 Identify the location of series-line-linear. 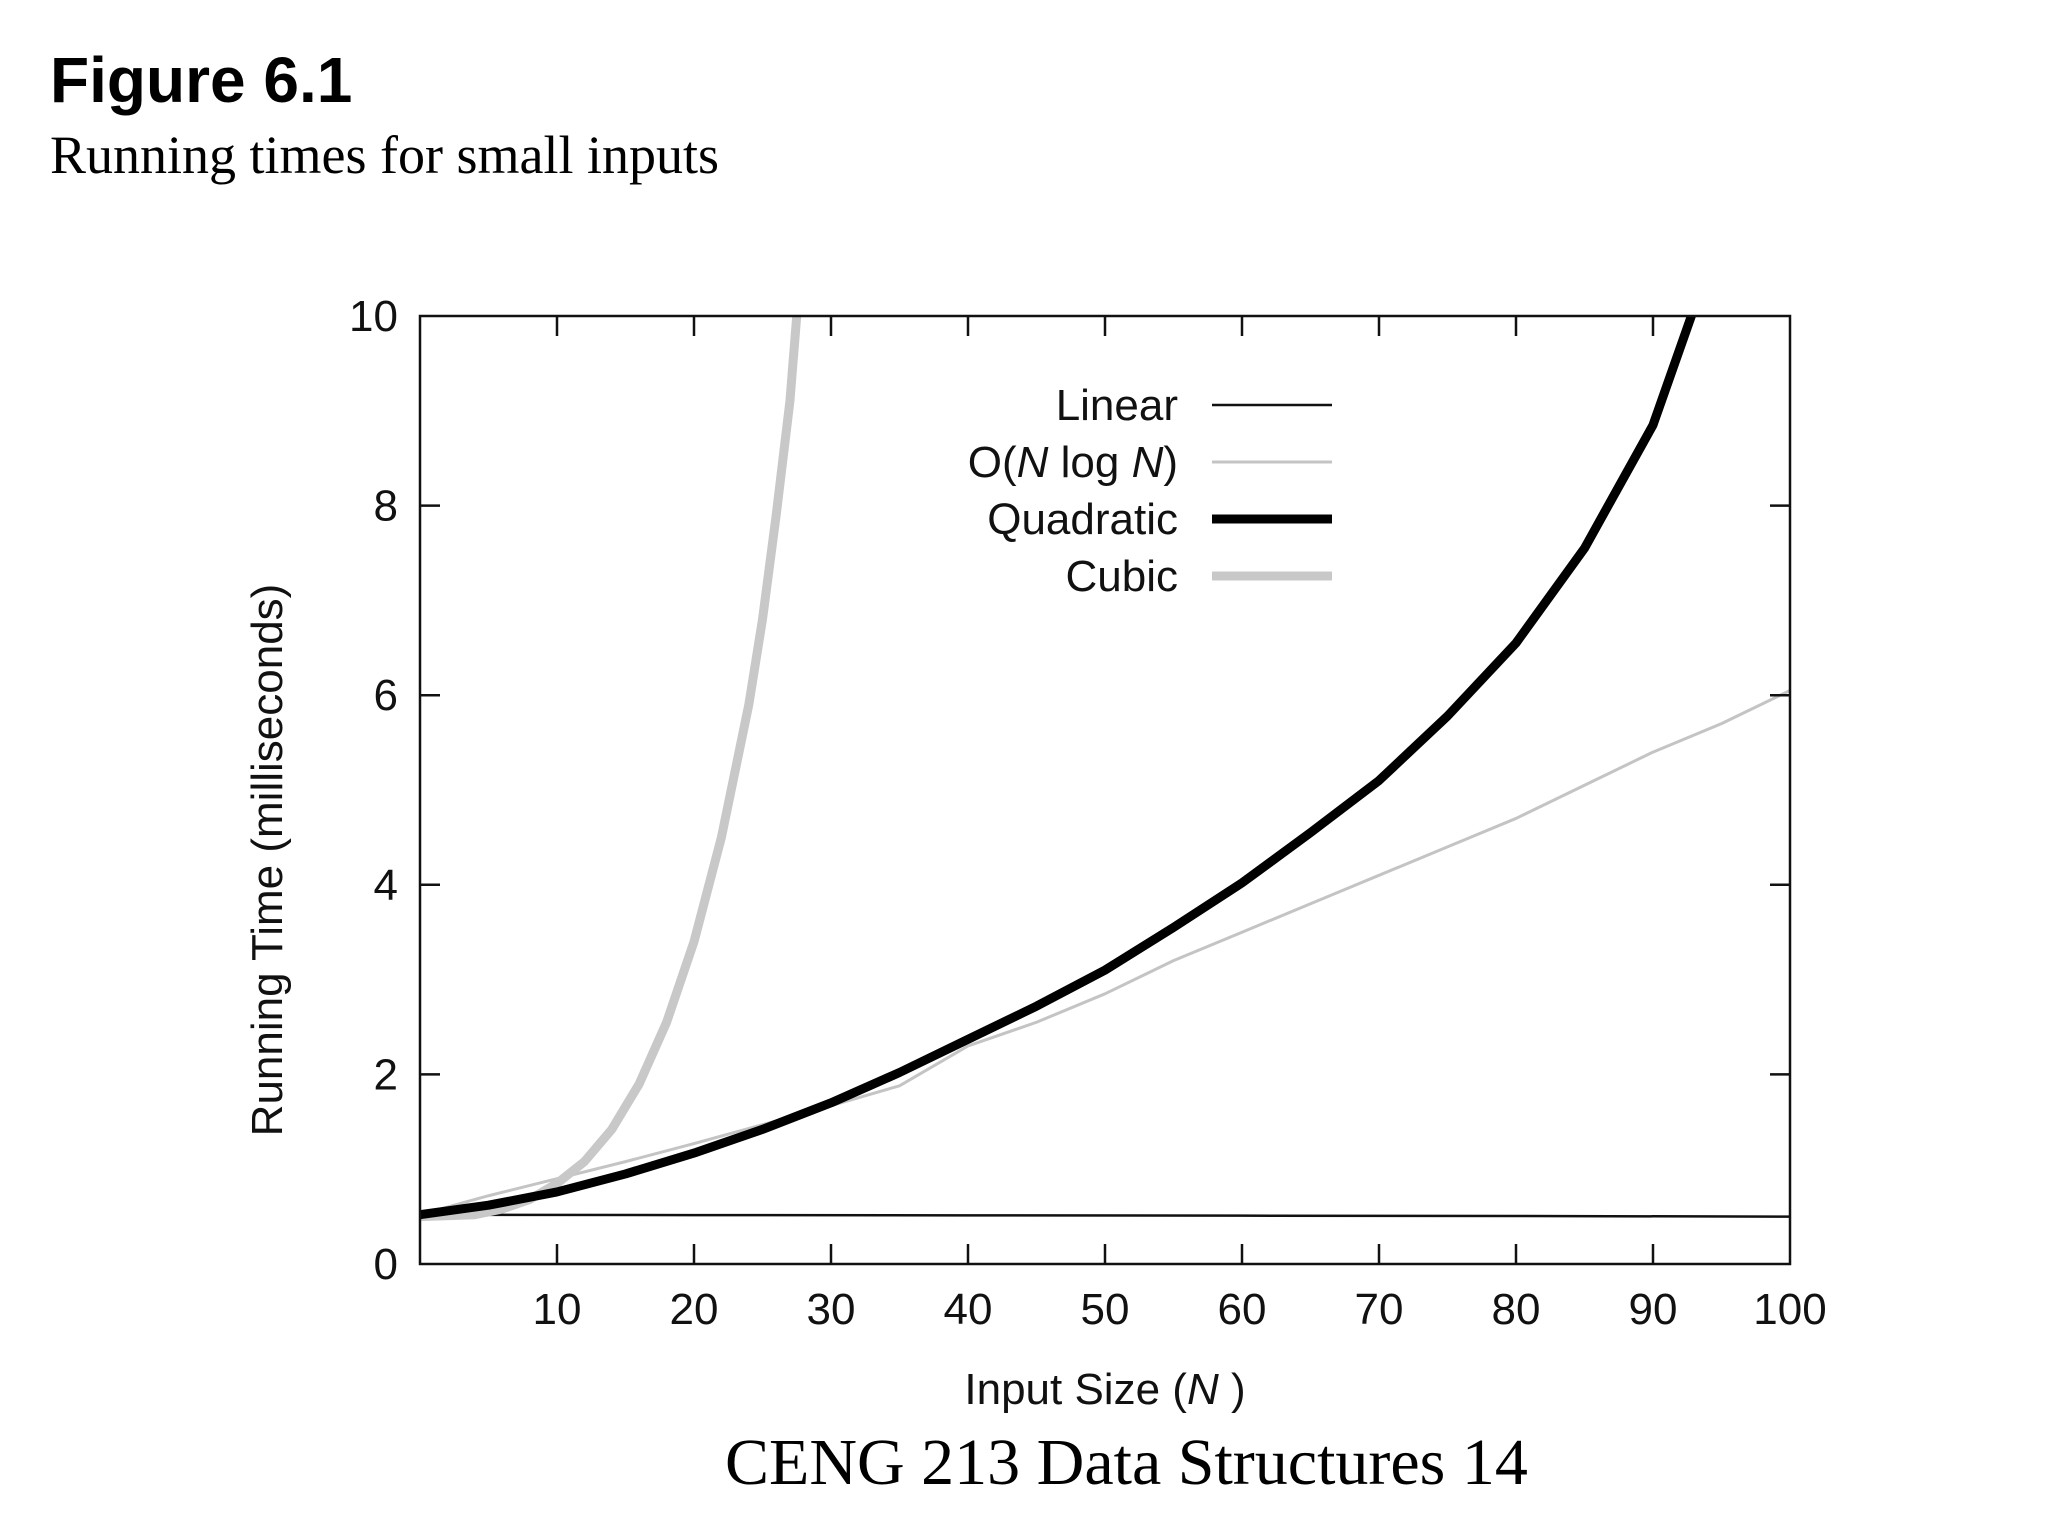
(1105, 1215).